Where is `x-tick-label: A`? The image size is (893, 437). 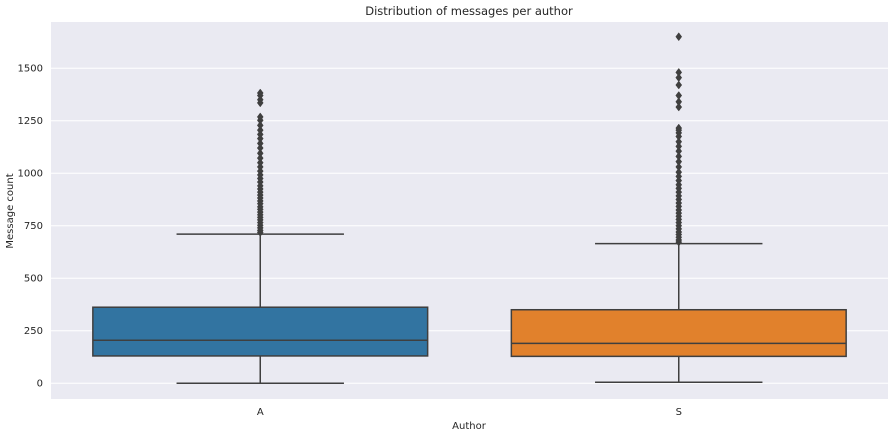
x-tick-label: A is located at coordinates (260, 412).